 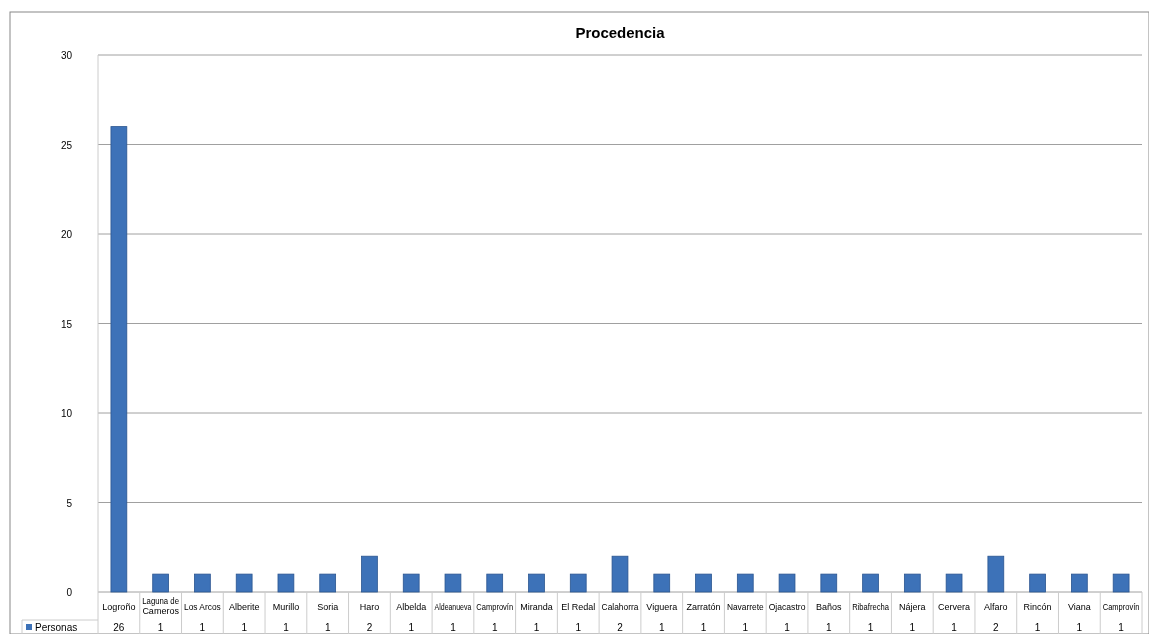 What do you see at coordinates (703, 607) in the screenshot?
I see `x-tick-label: Zarratón` at bounding box center [703, 607].